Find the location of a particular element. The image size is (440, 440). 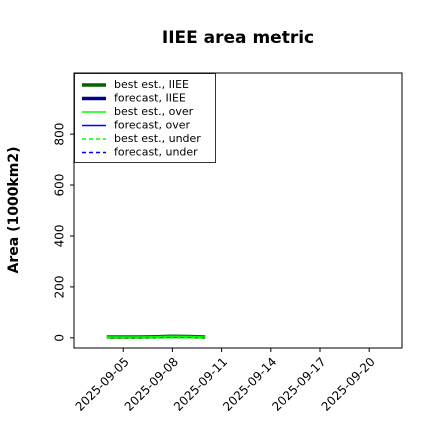

y-tick-label: 400 is located at coordinates (60, 236).